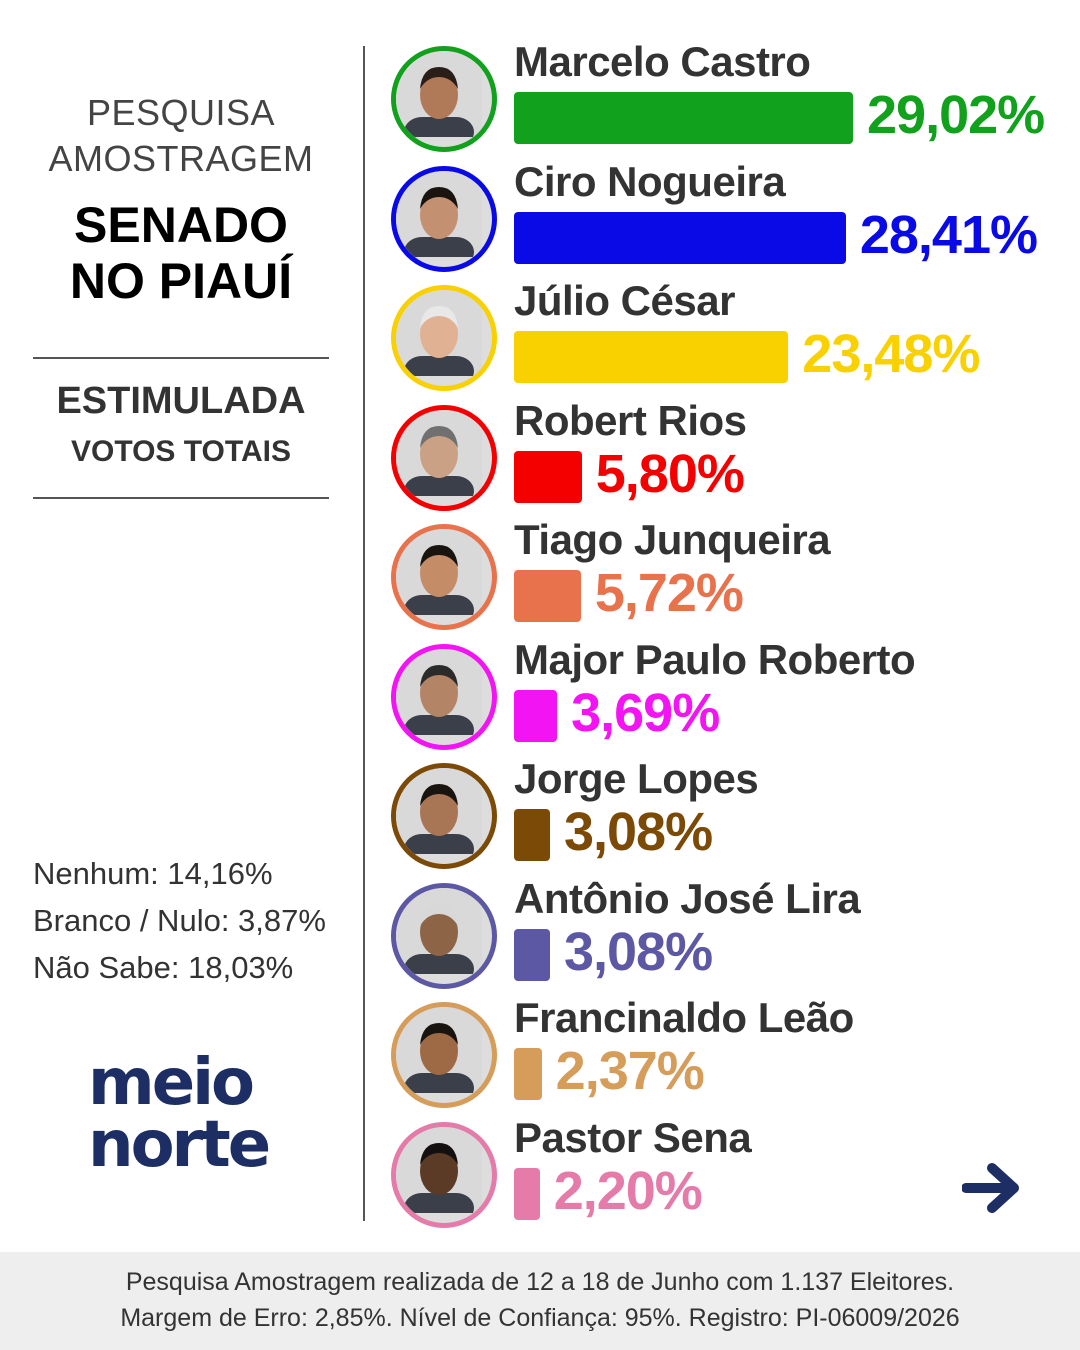 The image size is (1080, 1350). Describe the element at coordinates (163, 967) in the screenshot. I see `others-dont-know: Não Sabe: 18,03%` at that location.